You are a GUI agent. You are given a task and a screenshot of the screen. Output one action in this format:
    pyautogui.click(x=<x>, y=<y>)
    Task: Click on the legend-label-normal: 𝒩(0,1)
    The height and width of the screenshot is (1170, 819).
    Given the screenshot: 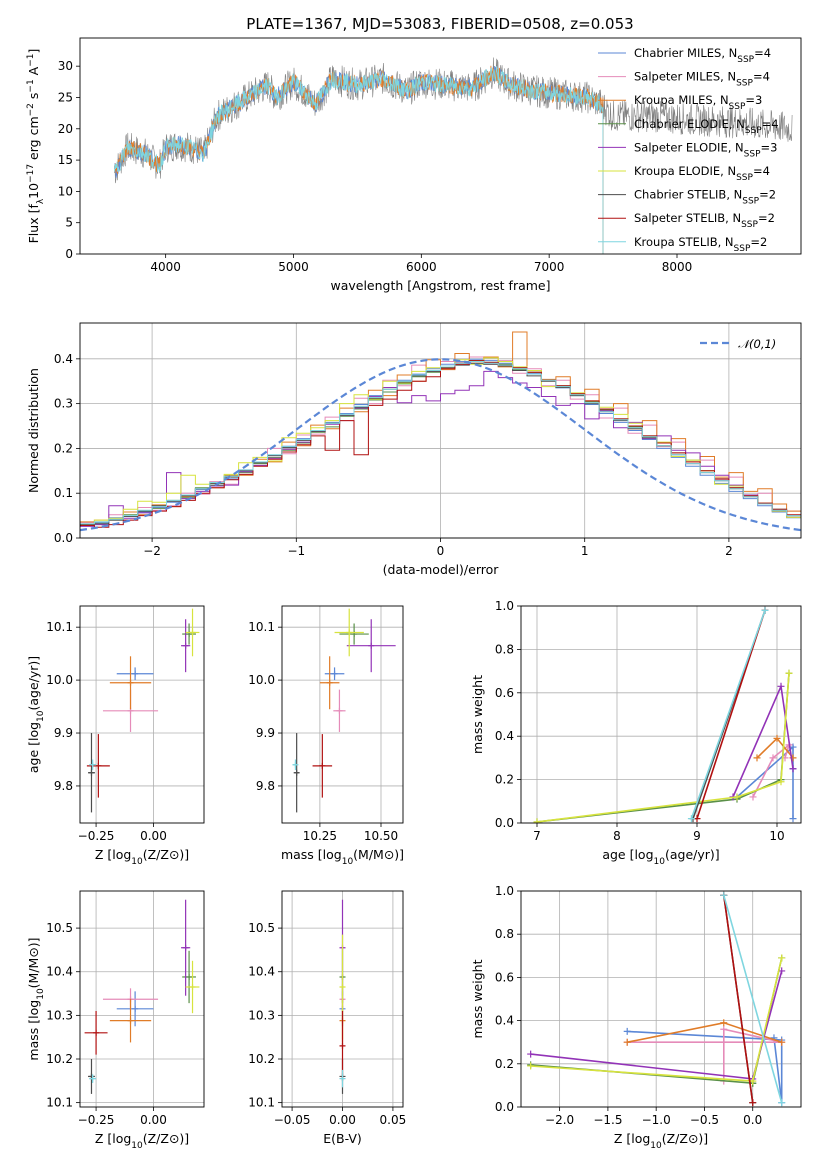 What is the action you would take?
    pyautogui.click(x=757, y=344)
    